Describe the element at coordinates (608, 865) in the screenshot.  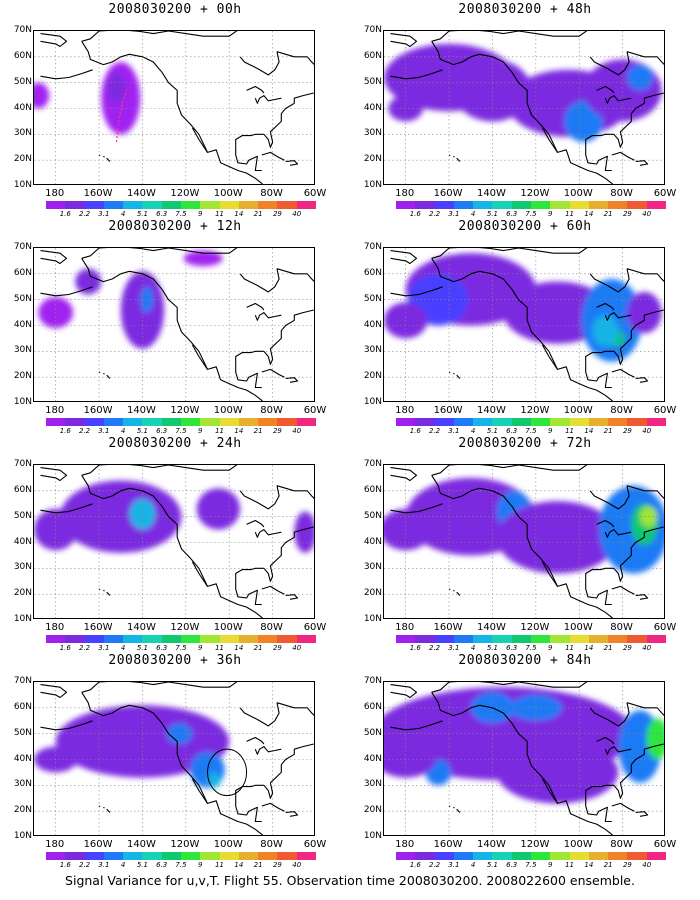
I see `colorbar-label: 21` at that location.